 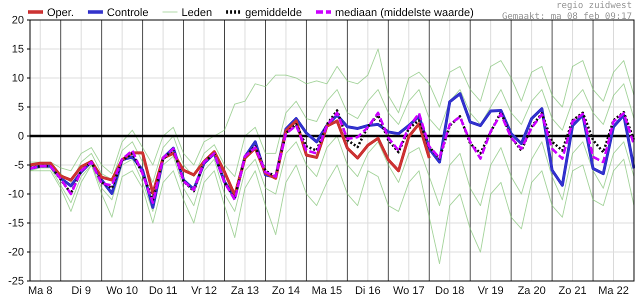 I want to click on y-tick-label: -5, so click(x=19, y=166).